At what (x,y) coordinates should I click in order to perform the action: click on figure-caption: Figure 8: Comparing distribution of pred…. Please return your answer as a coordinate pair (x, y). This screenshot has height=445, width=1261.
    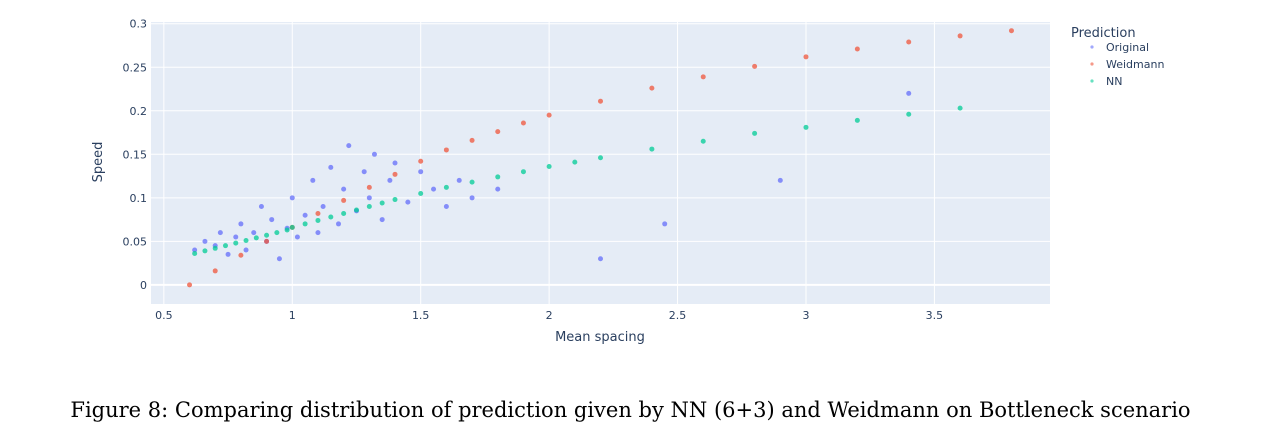
    Looking at the image, I should click on (630, 410).